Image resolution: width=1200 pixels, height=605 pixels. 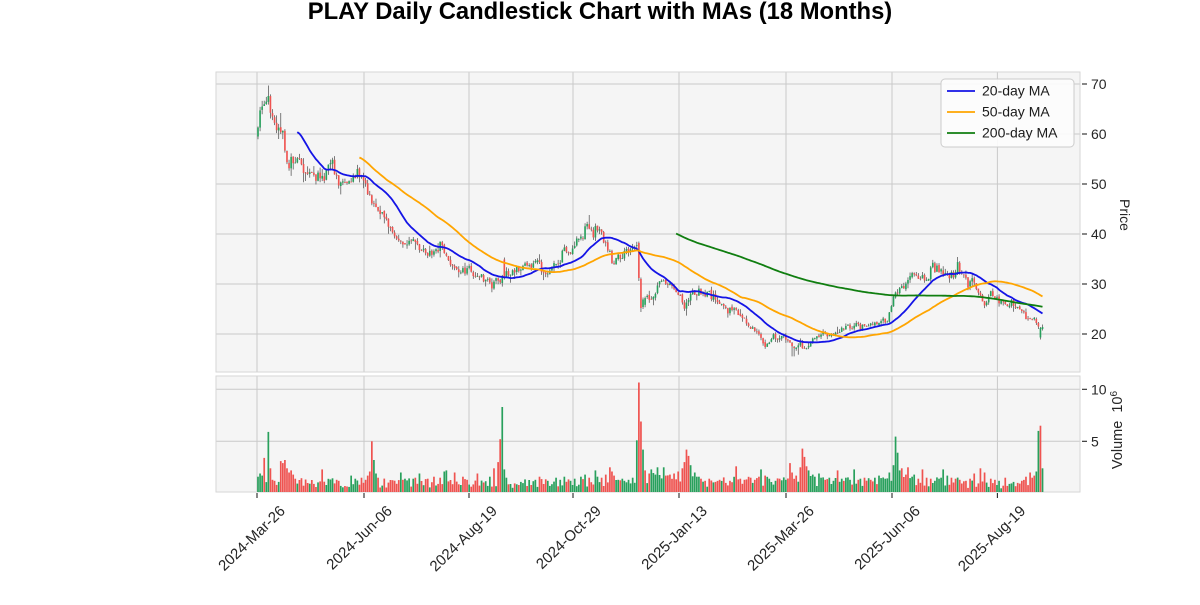 I want to click on svg-text: 60, so click(x=1099, y=134).